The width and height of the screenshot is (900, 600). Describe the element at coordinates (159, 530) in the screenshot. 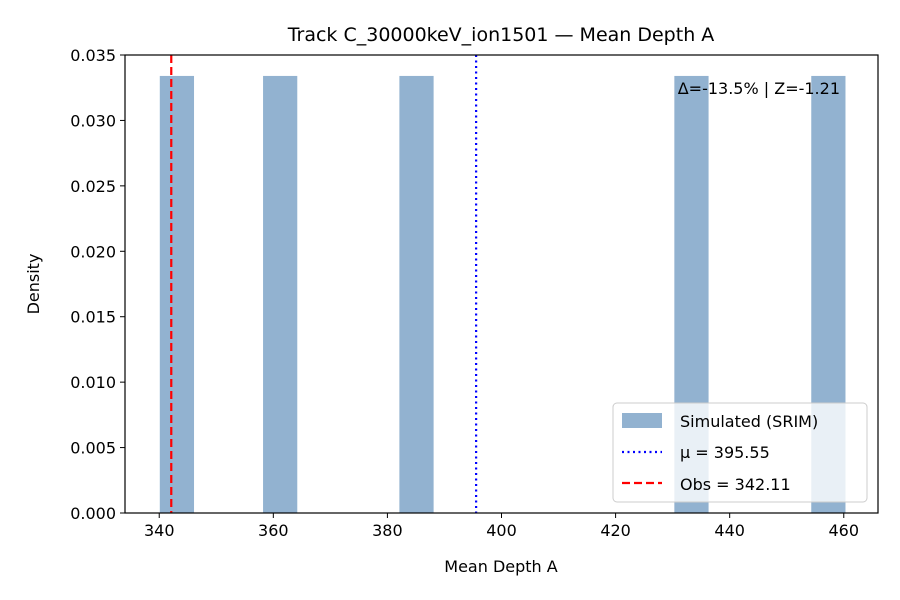

I see `x-tick-label: 340` at that location.